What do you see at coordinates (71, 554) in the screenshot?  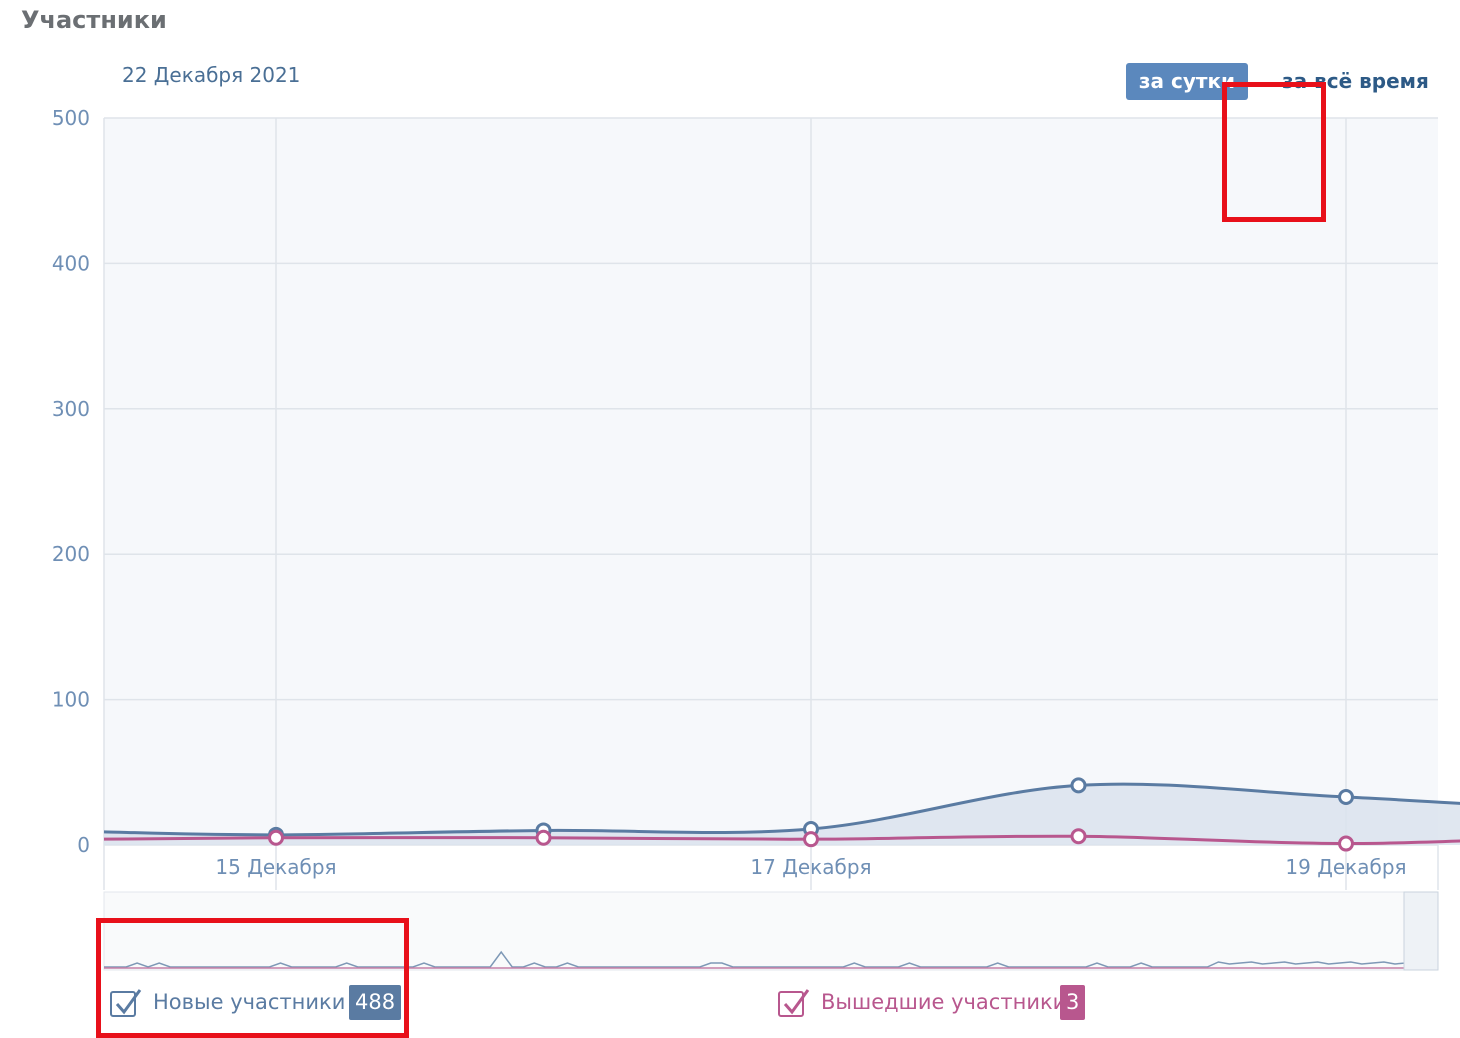 I see `y-tick-label: 200` at bounding box center [71, 554].